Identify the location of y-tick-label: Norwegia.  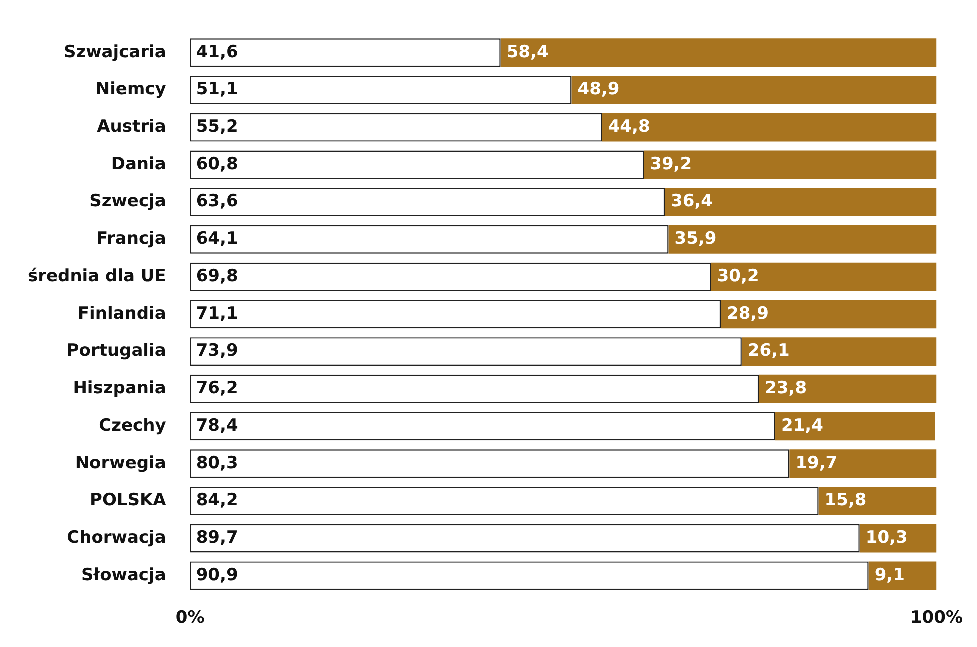
(120, 463).